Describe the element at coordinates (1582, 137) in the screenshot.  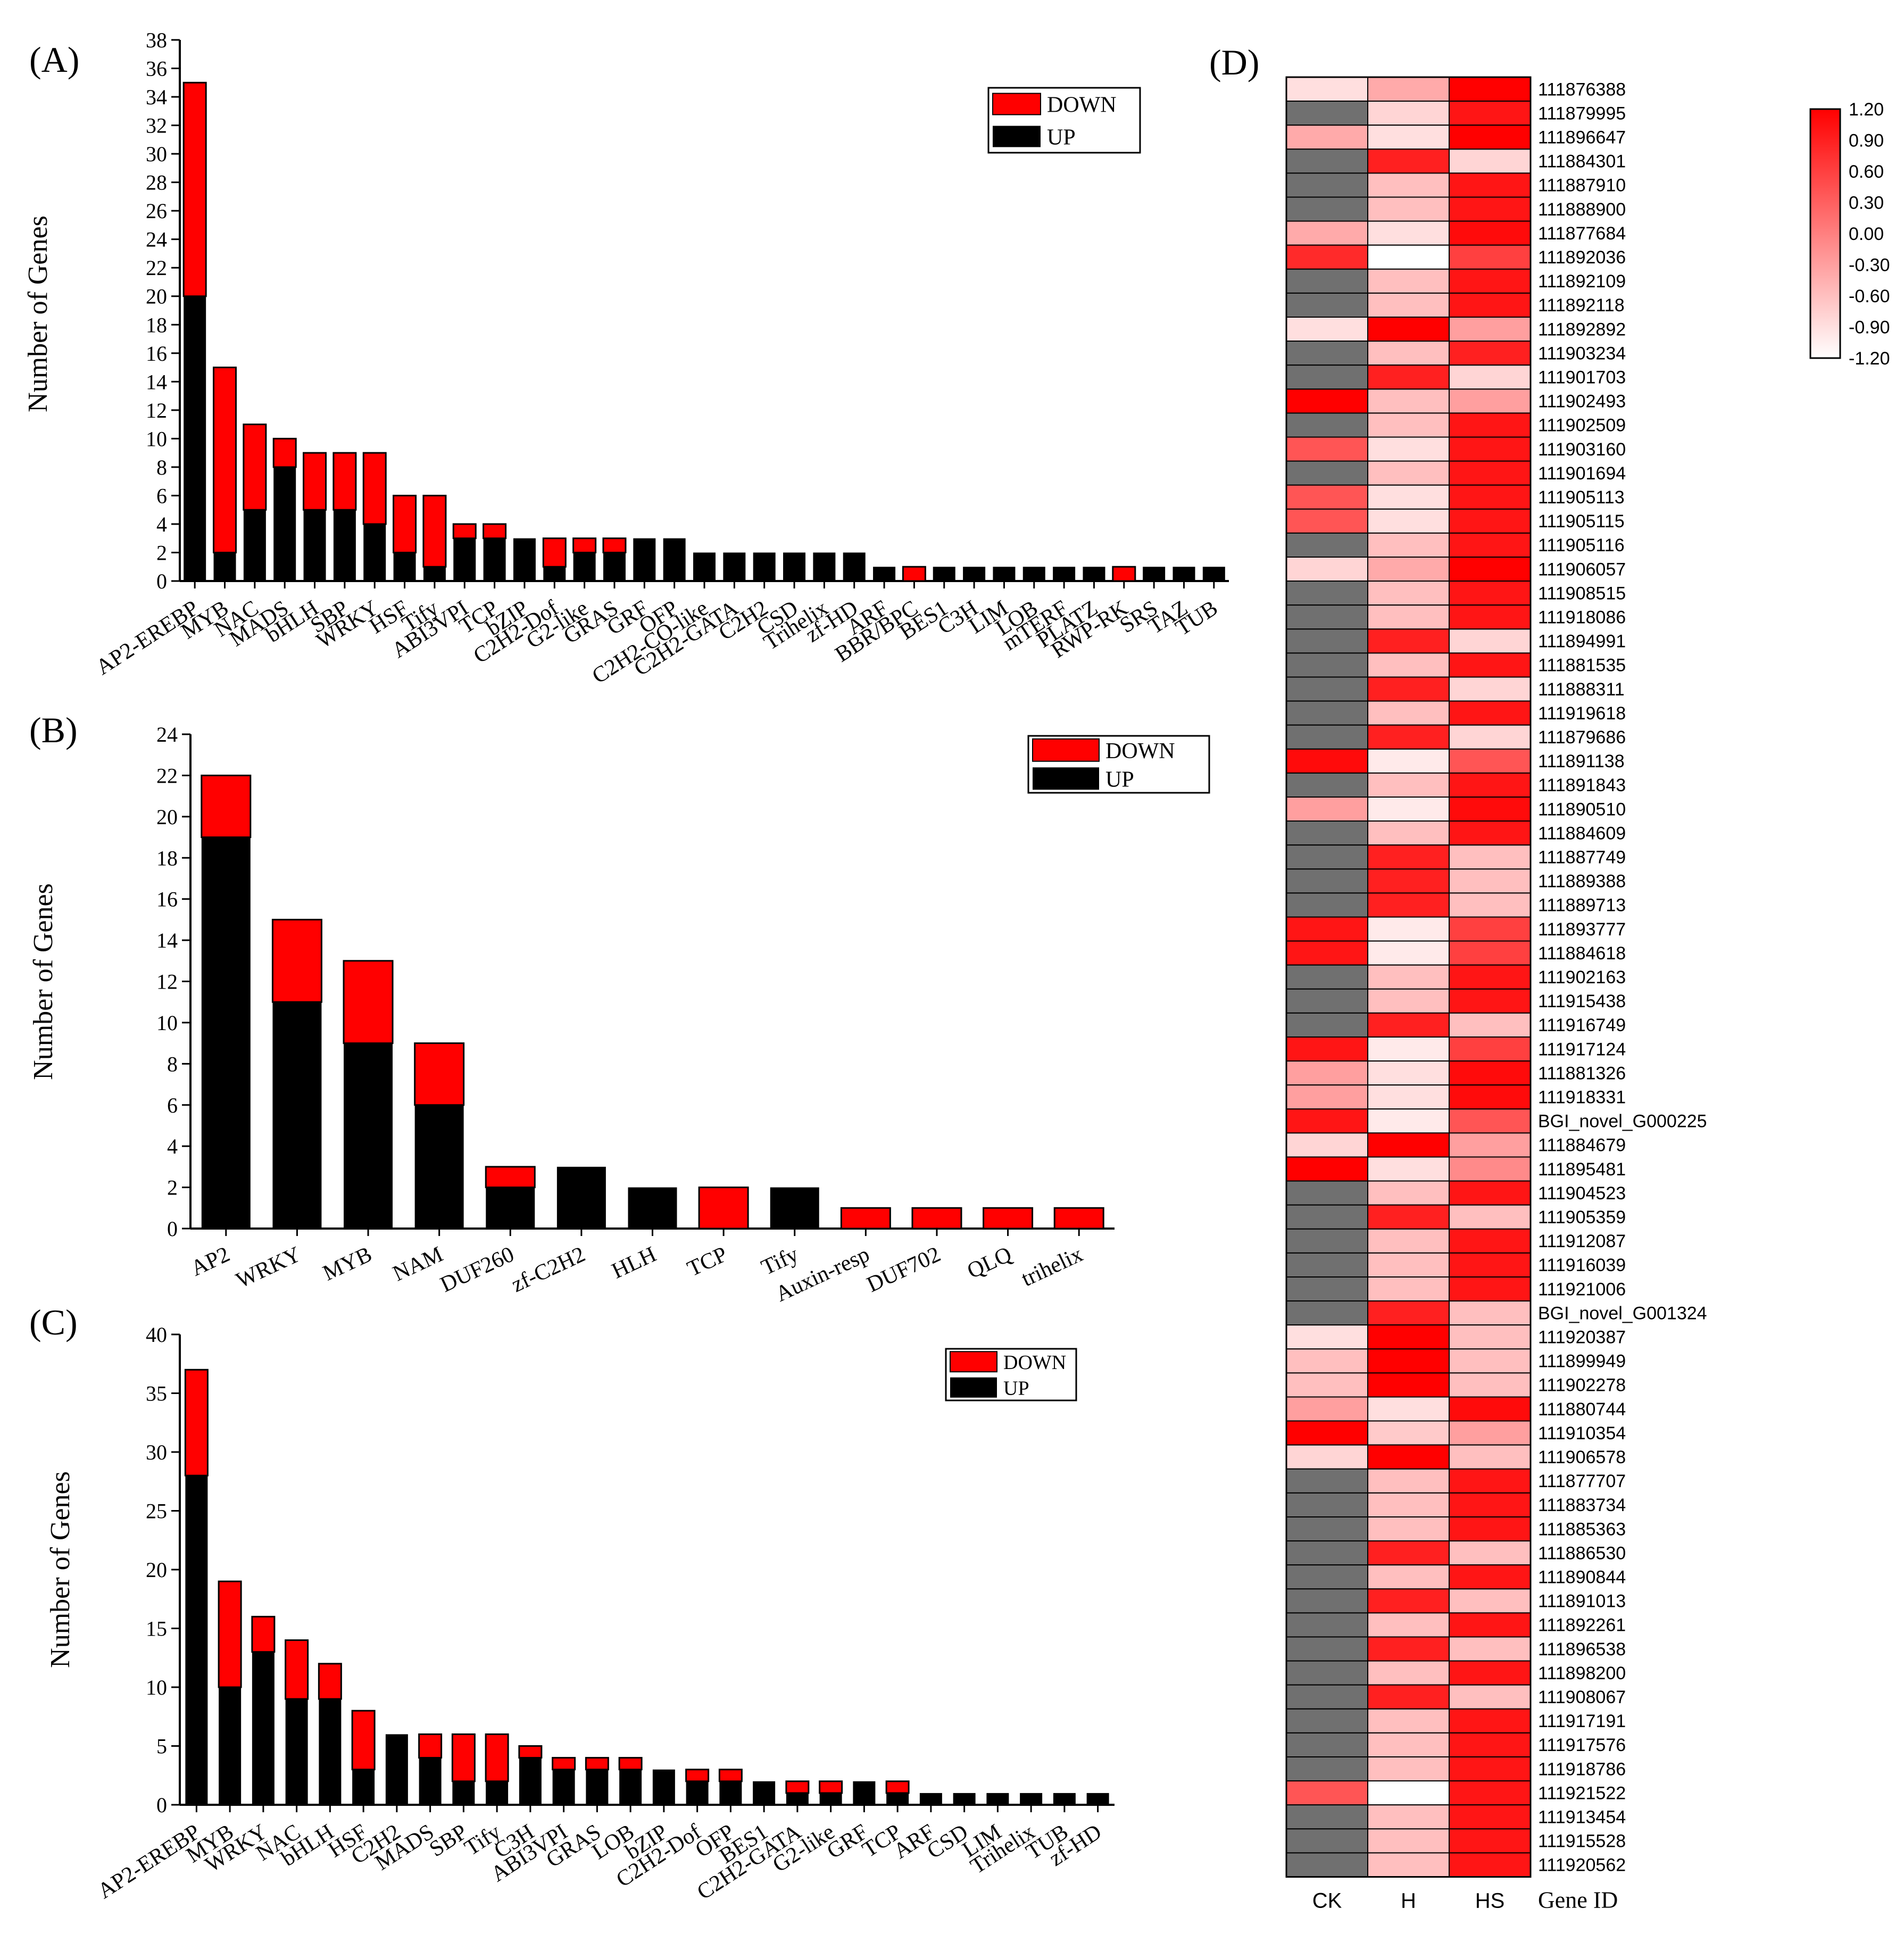
I see `row-label: 111896647` at that location.